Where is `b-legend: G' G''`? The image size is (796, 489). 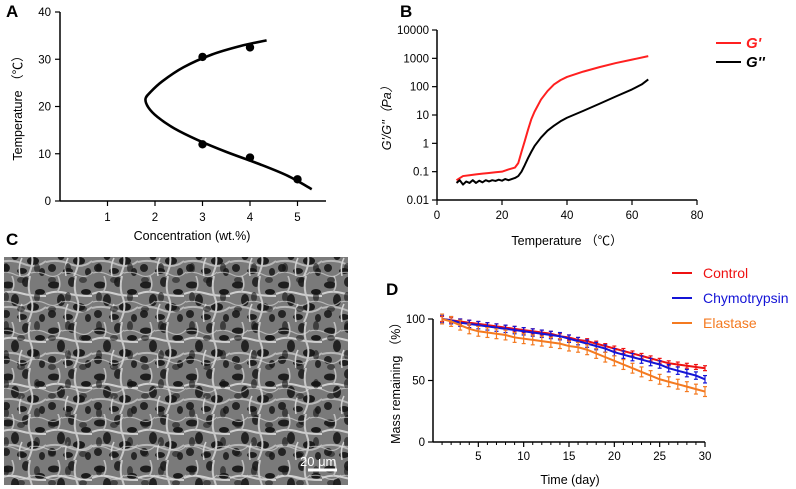 b-legend: G' G'' is located at coordinates (740, 53).